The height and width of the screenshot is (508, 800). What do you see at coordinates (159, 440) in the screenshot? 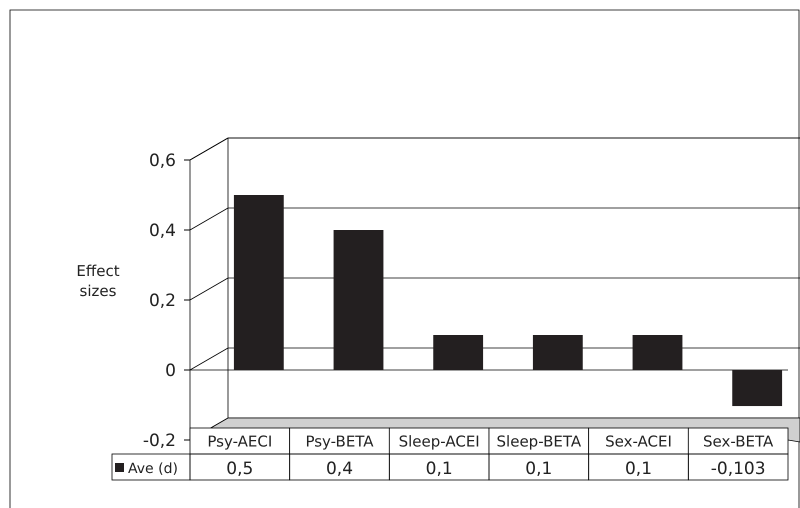
I see `y-tick-label: -0,2` at bounding box center [159, 440].